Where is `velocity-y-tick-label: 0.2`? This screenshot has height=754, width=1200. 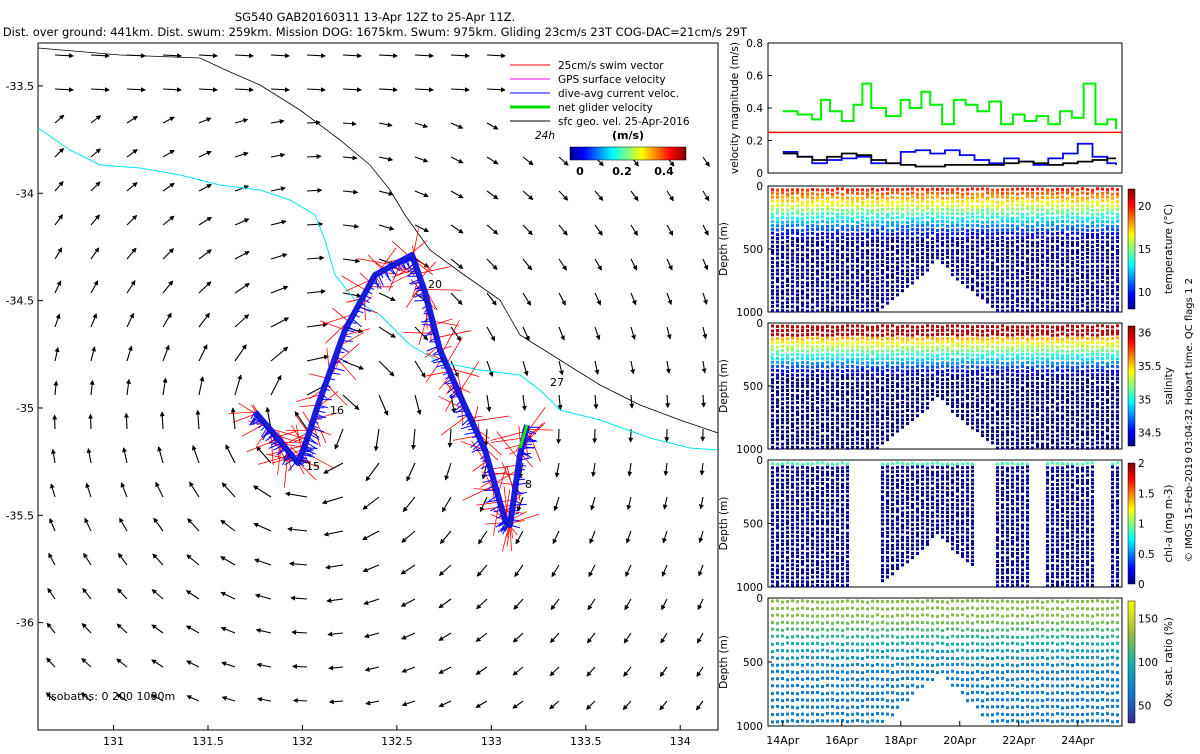 velocity-y-tick-label: 0.2 is located at coordinates (754, 142).